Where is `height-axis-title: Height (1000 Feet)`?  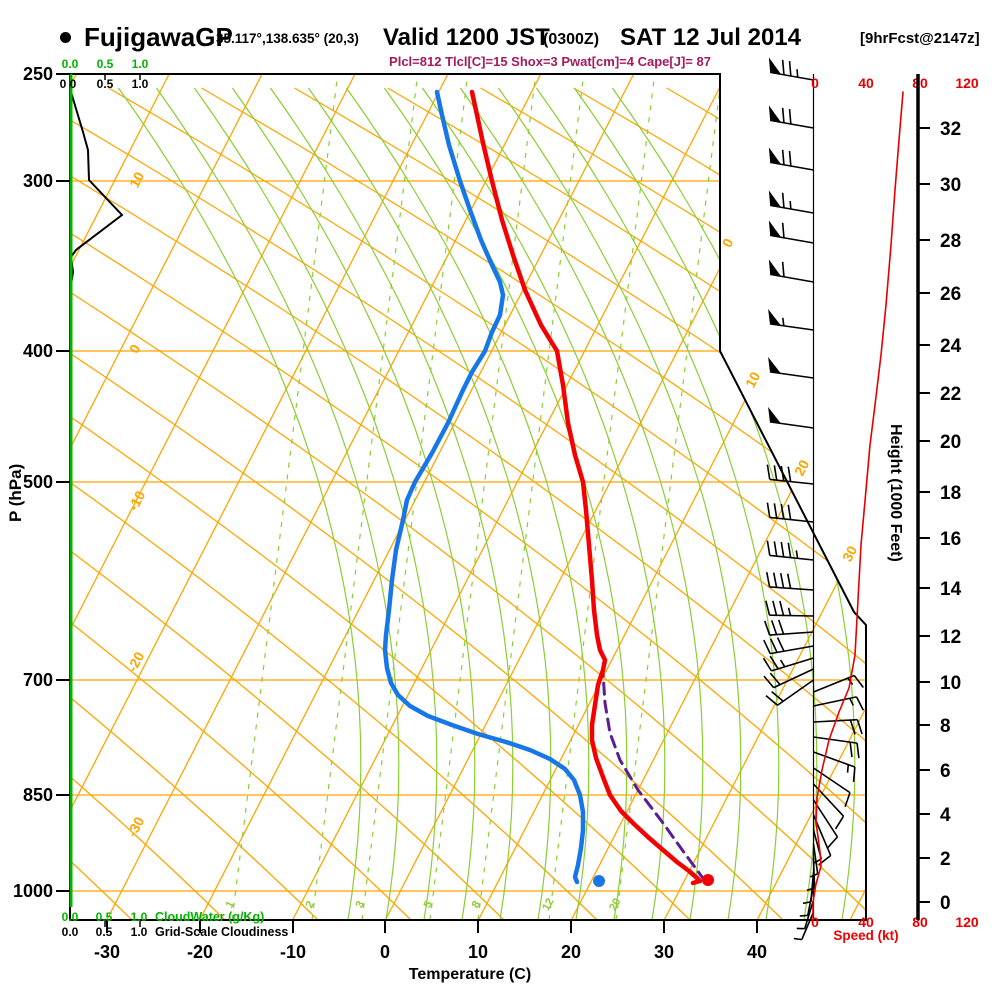
height-axis-title: Height (1000 Feet) is located at coordinates (895, 493).